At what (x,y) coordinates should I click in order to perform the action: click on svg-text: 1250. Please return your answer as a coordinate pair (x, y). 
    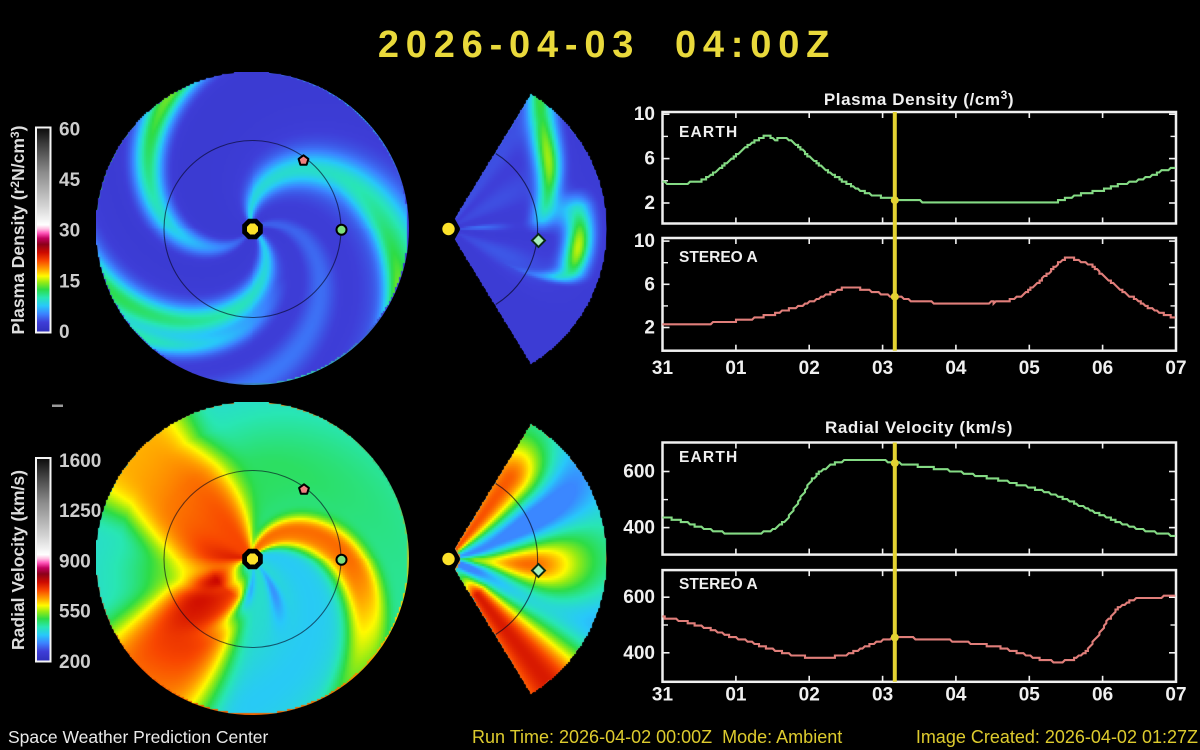
    Looking at the image, I should click on (80, 511).